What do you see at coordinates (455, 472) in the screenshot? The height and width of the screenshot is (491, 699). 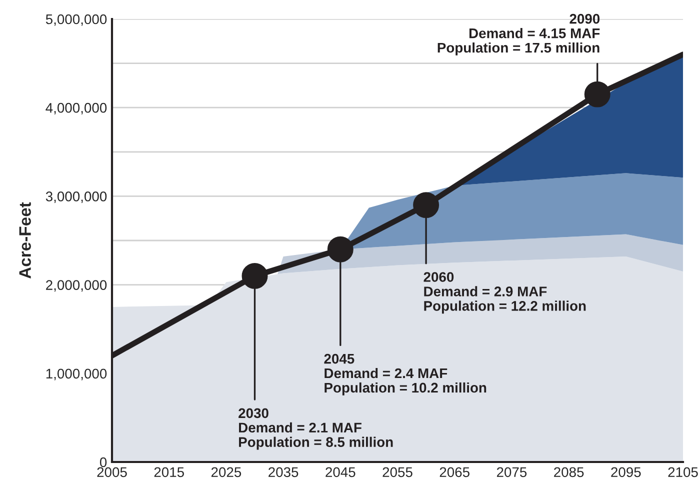 I see `x-tick-label: 2065` at bounding box center [455, 472].